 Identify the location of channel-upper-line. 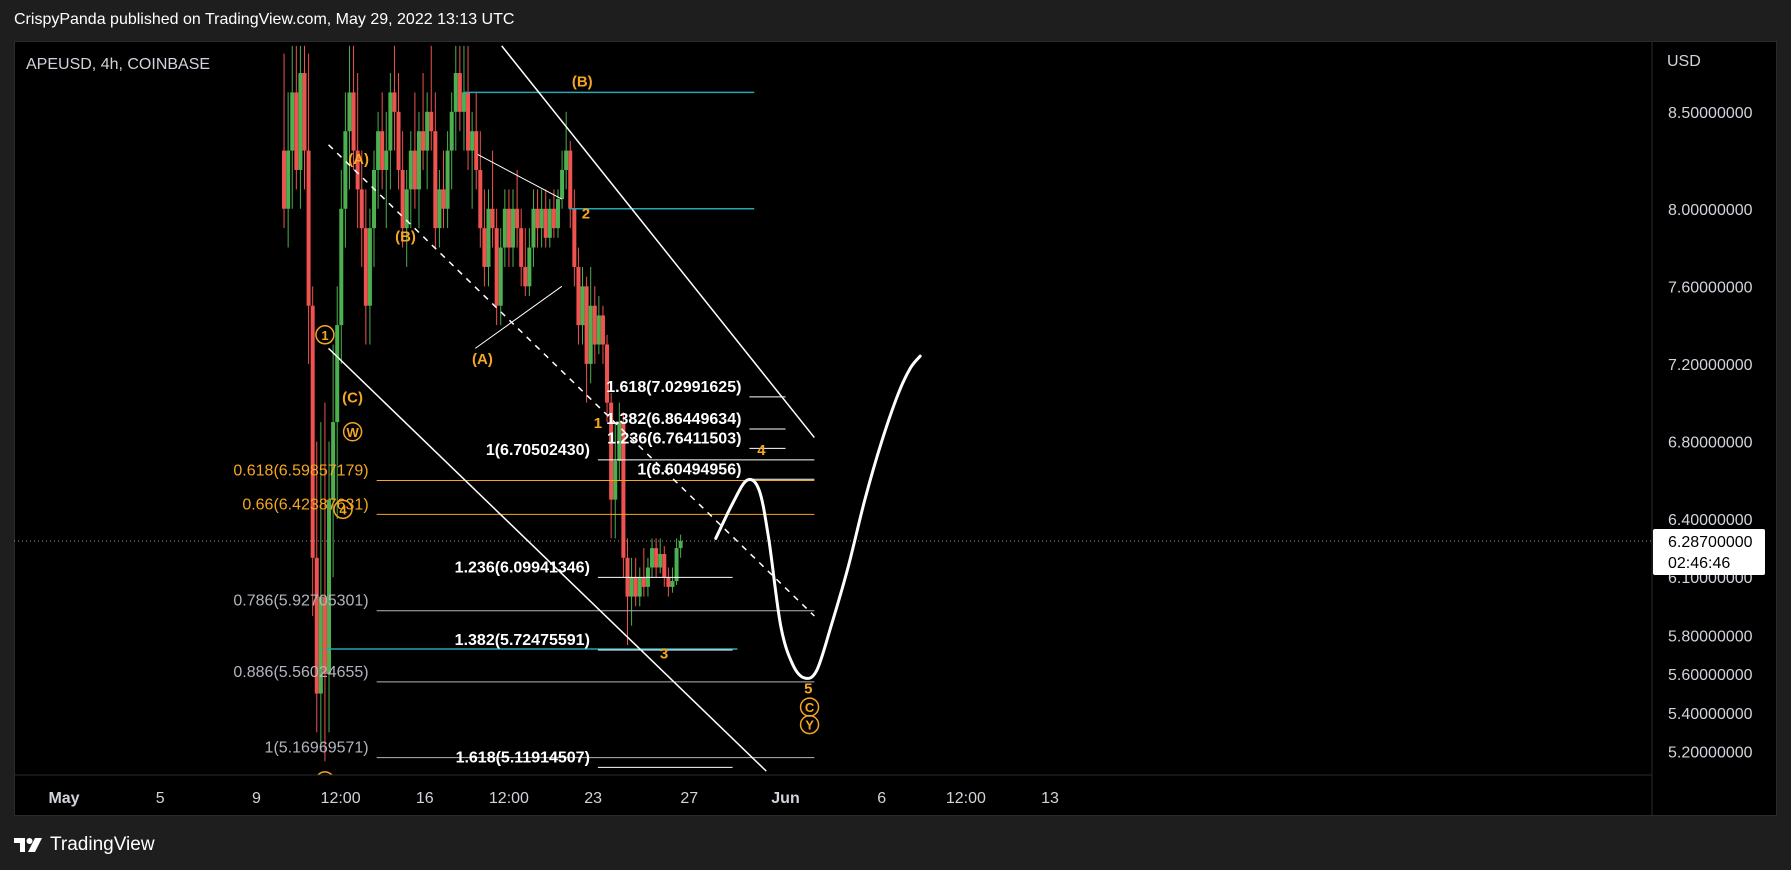
(658, 242).